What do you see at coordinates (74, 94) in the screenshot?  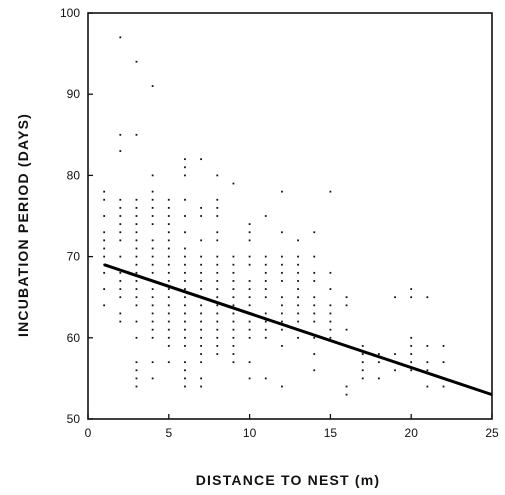 I see `y-tick-label: 90` at bounding box center [74, 94].